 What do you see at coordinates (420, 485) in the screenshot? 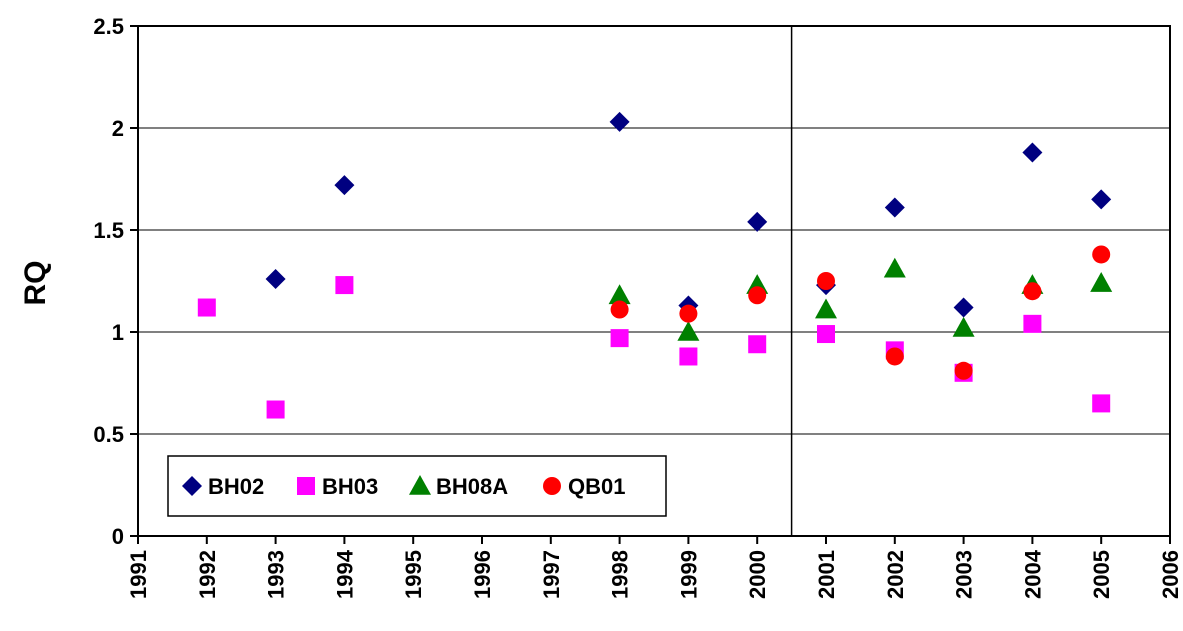
I see `legend-marker-bh08a` at bounding box center [420, 485].